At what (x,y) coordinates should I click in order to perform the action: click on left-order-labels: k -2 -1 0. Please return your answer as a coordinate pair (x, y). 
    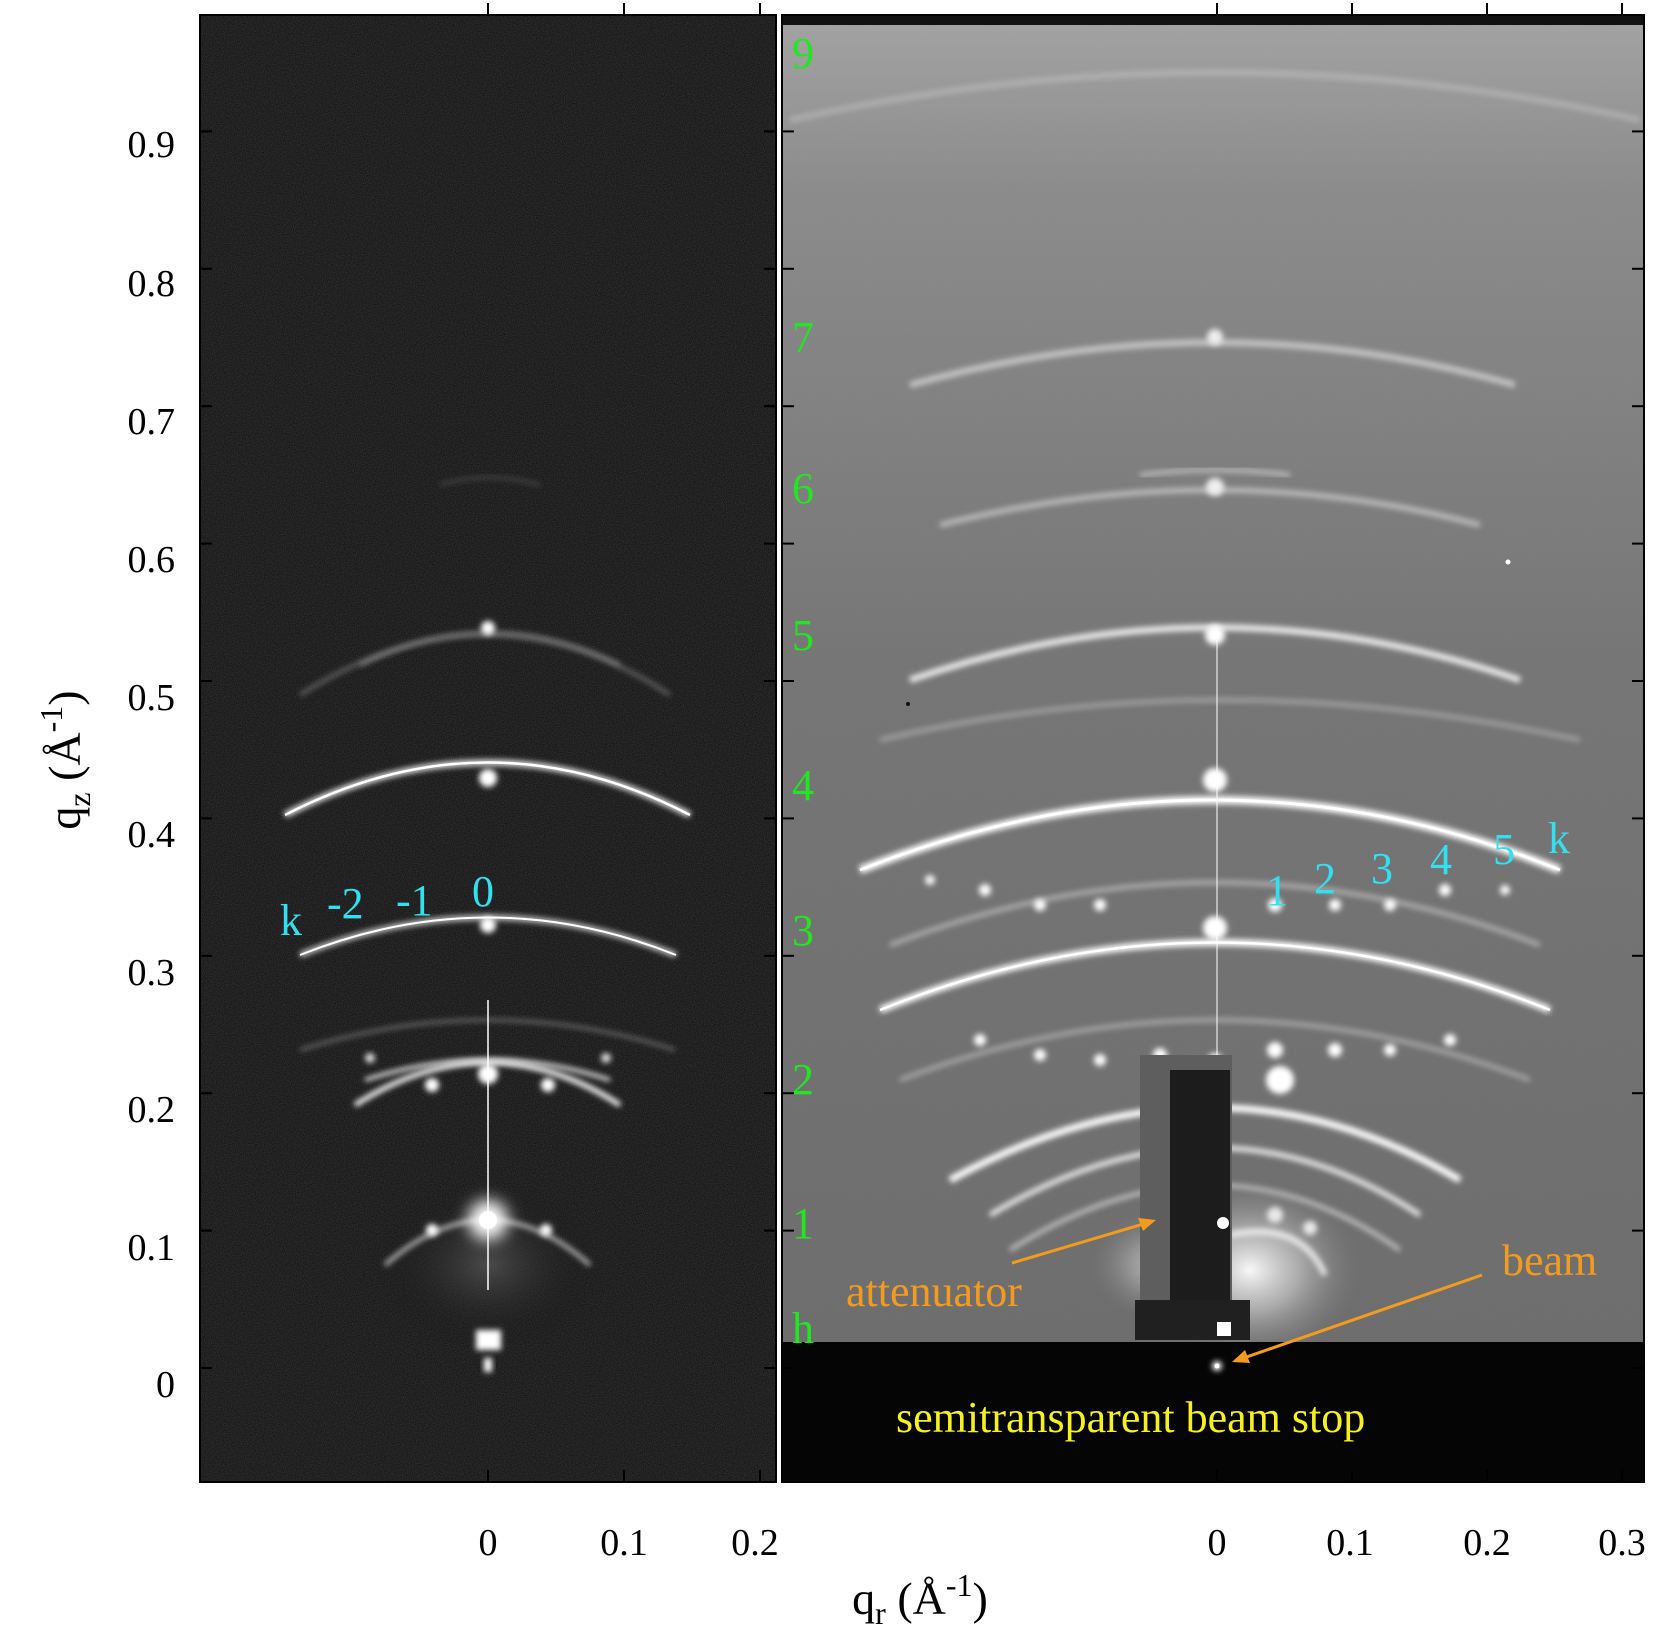
    Looking at the image, I should click on (387, 906).